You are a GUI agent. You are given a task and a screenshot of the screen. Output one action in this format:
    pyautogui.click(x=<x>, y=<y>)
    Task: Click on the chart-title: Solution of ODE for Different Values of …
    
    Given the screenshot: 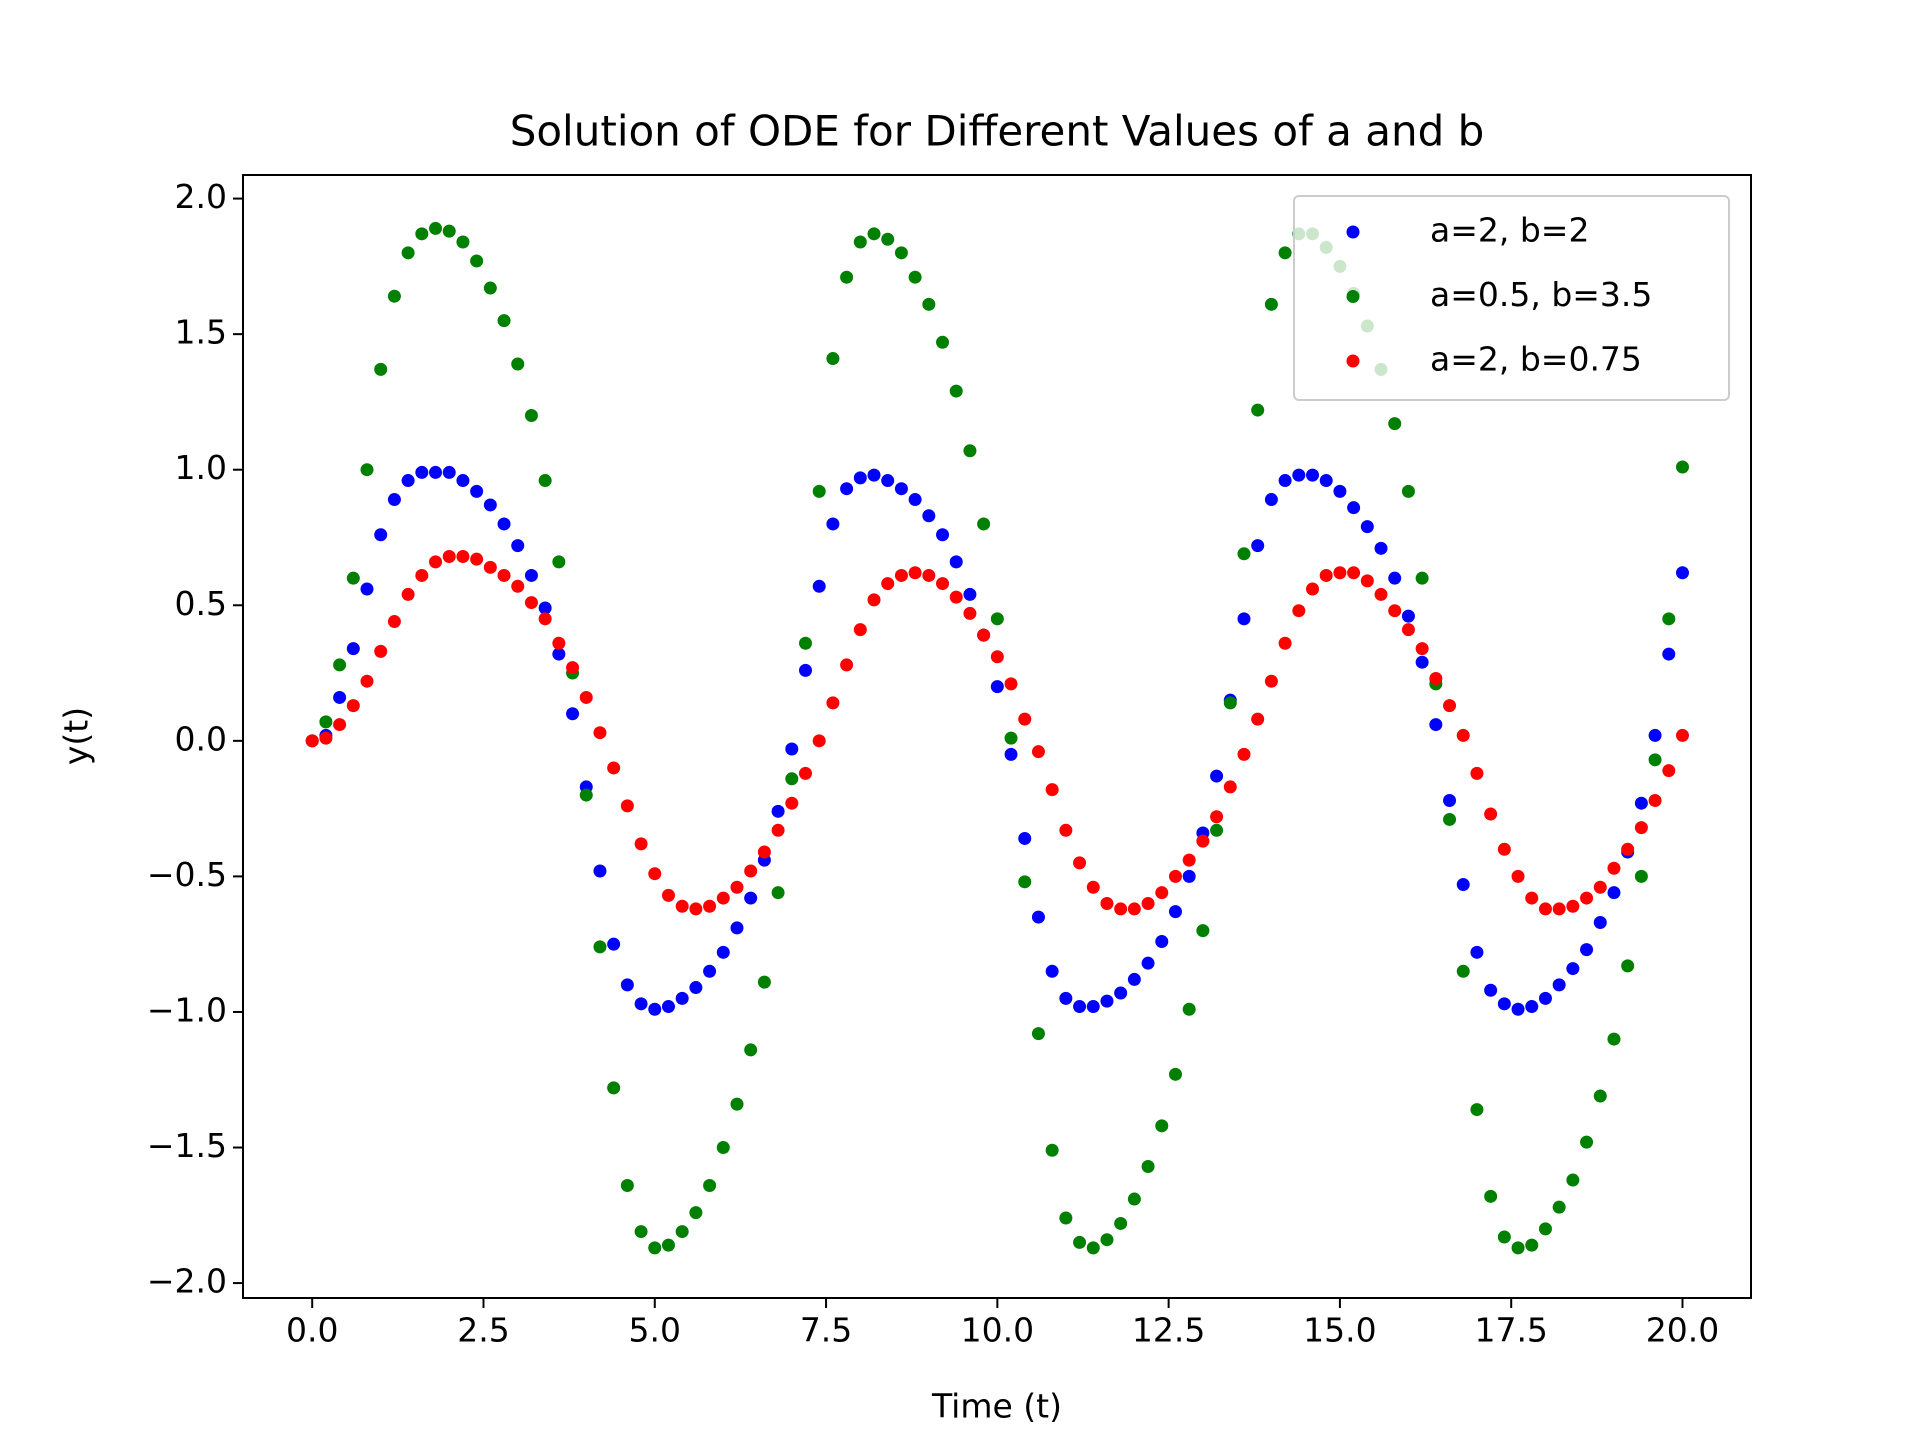 What is the action you would take?
    pyautogui.click(x=997, y=131)
    